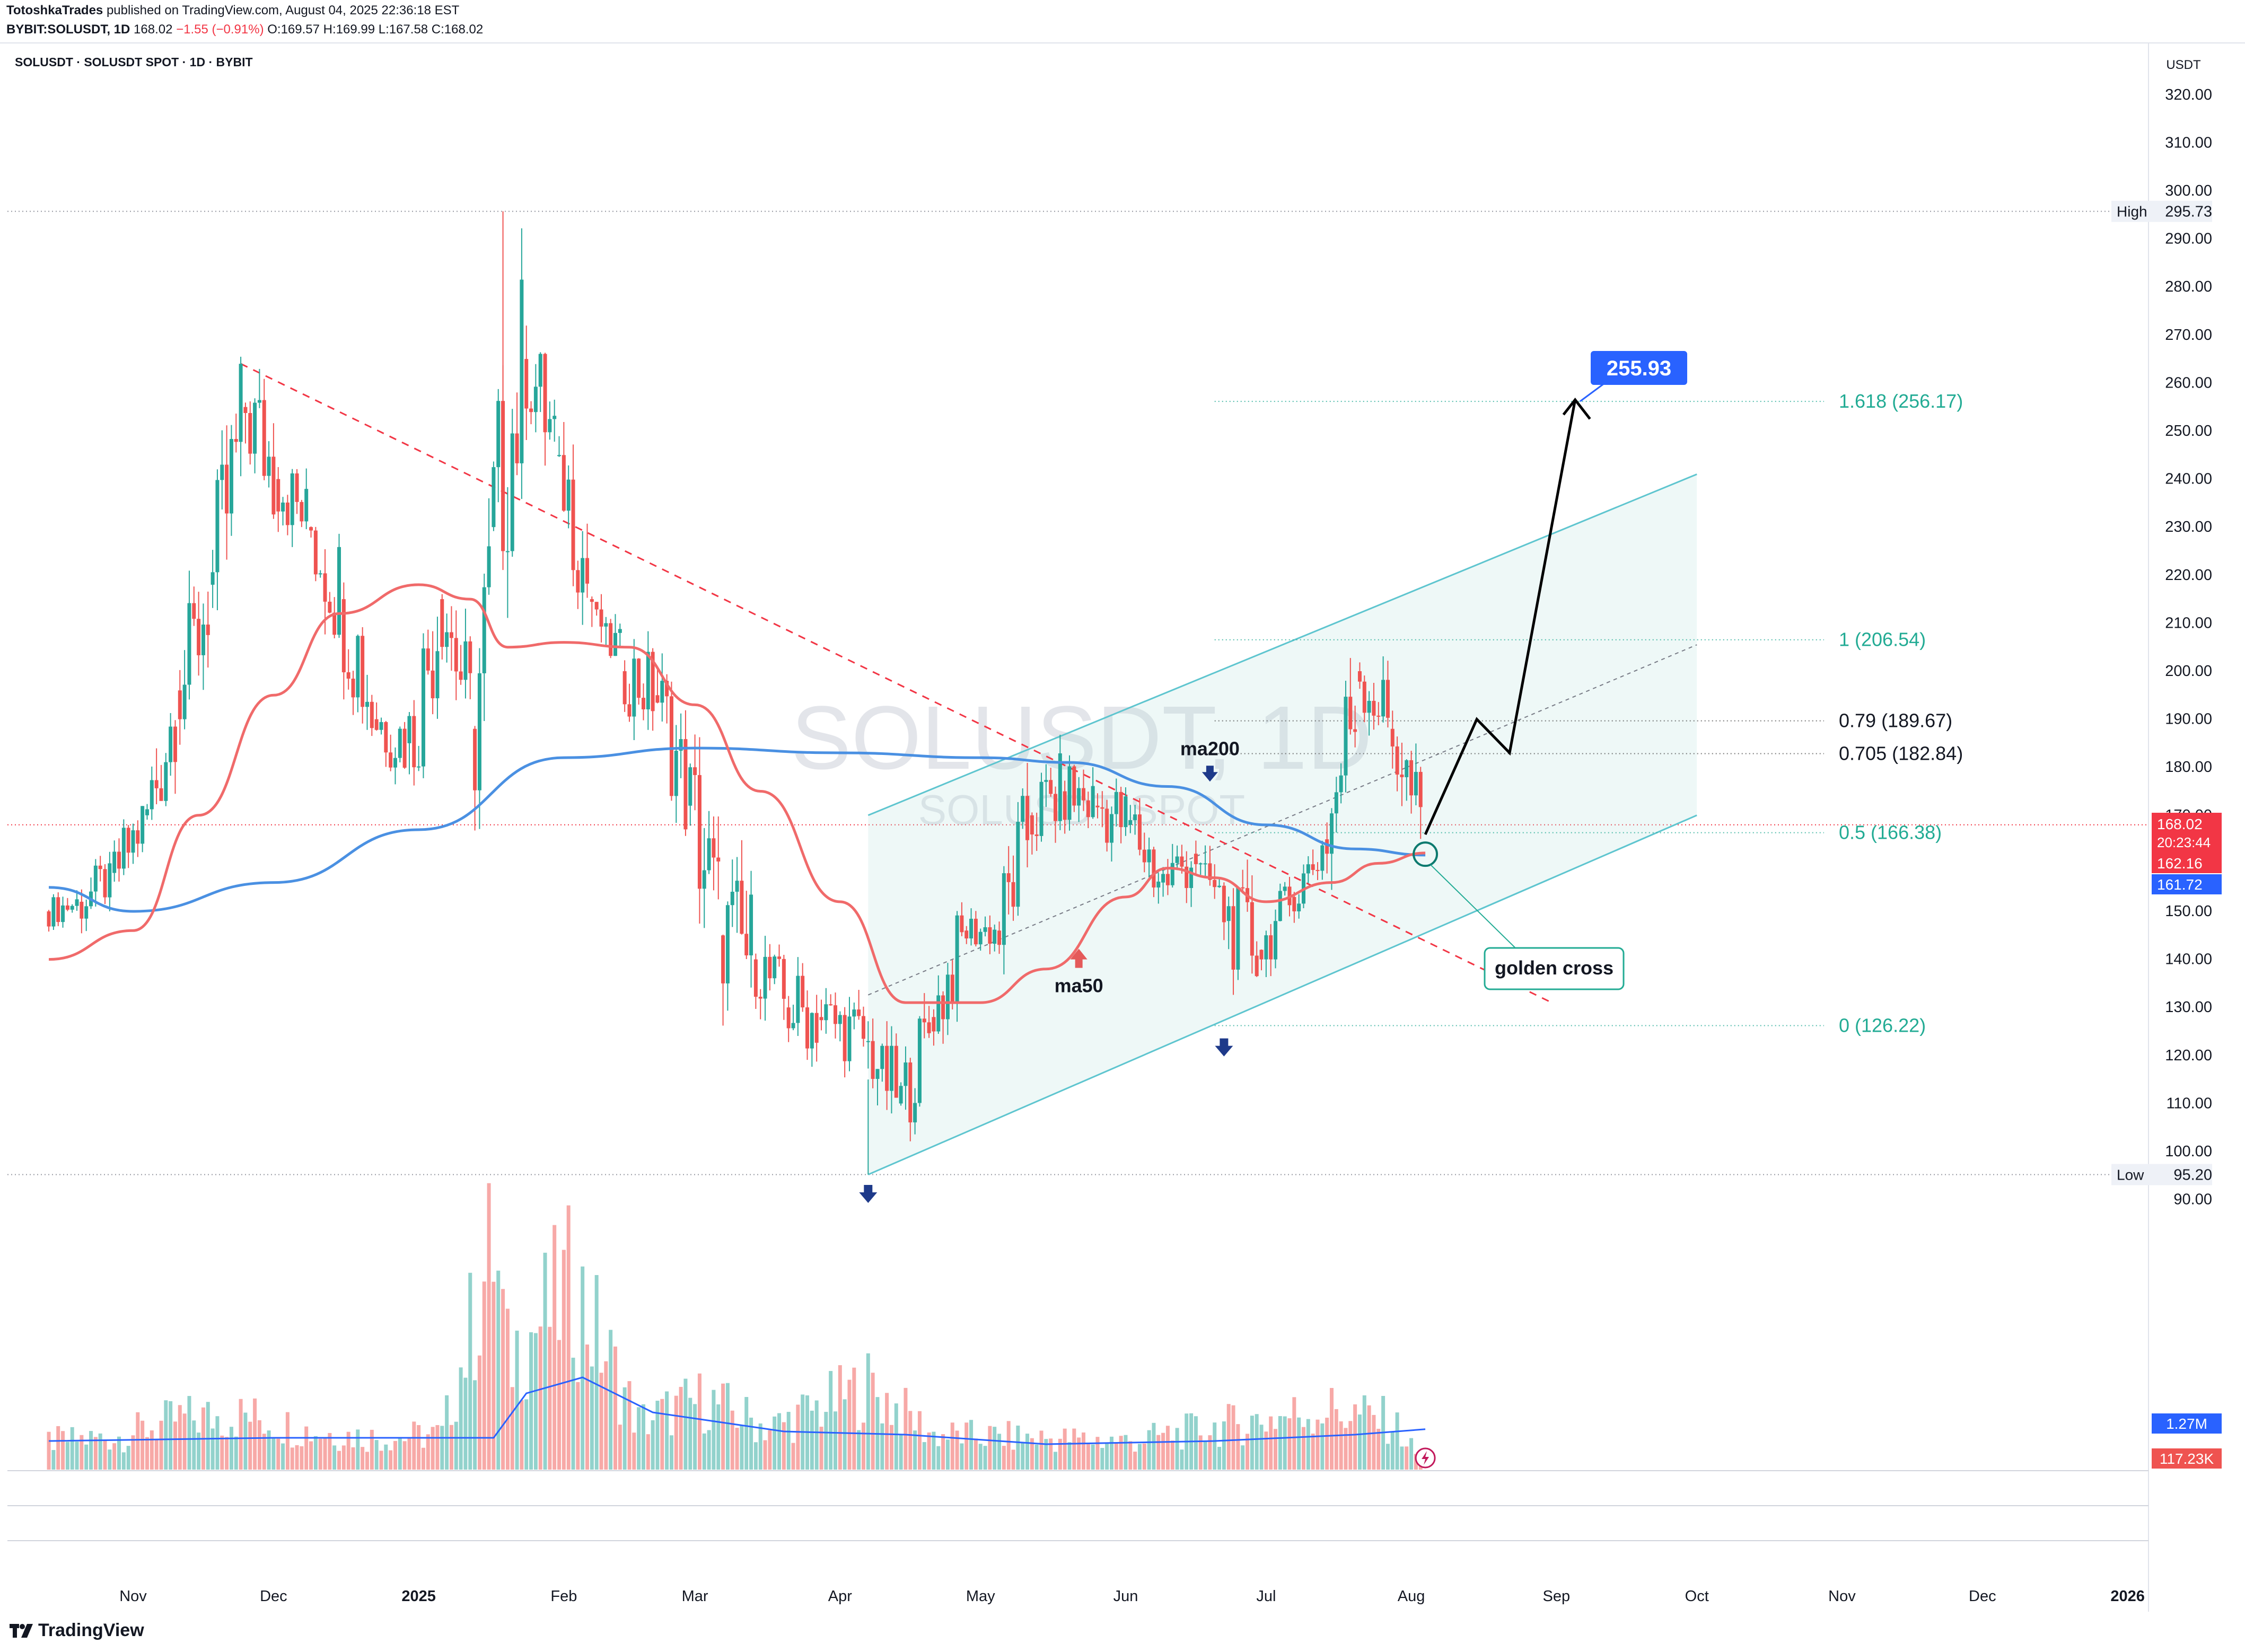 The height and width of the screenshot is (1652, 2245). I want to click on y-tick-label: 290.00, so click(2188, 239).